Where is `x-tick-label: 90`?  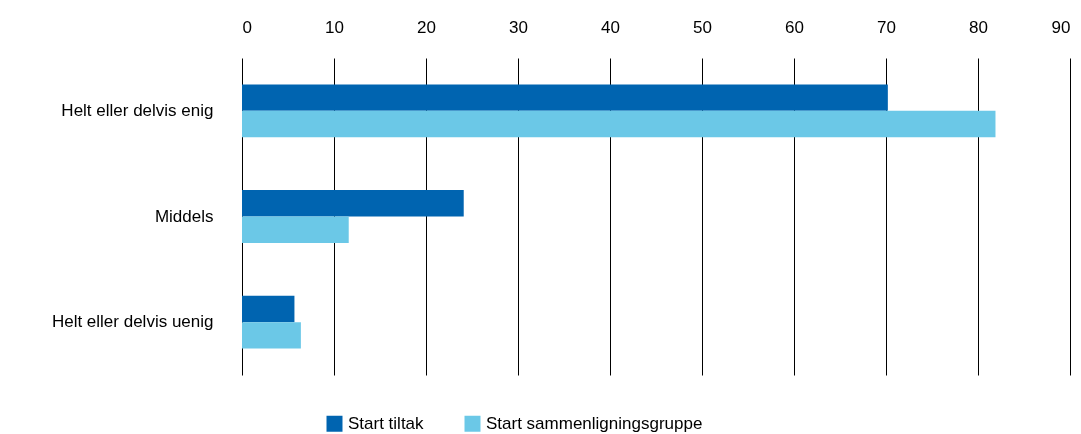
x-tick-label: 90 is located at coordinates (1061, 27).